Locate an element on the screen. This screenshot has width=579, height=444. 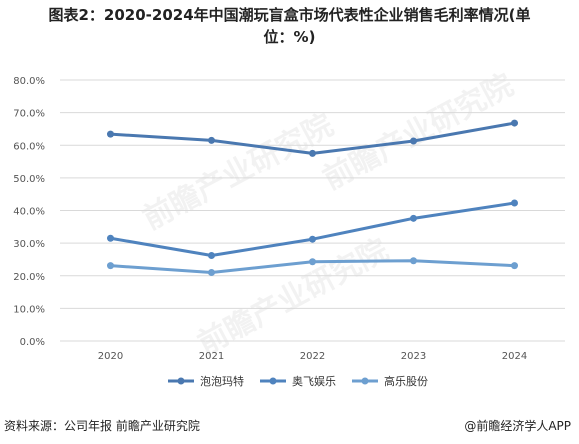
y-tick-label: 40.0% is located at coordinates (29, 212).